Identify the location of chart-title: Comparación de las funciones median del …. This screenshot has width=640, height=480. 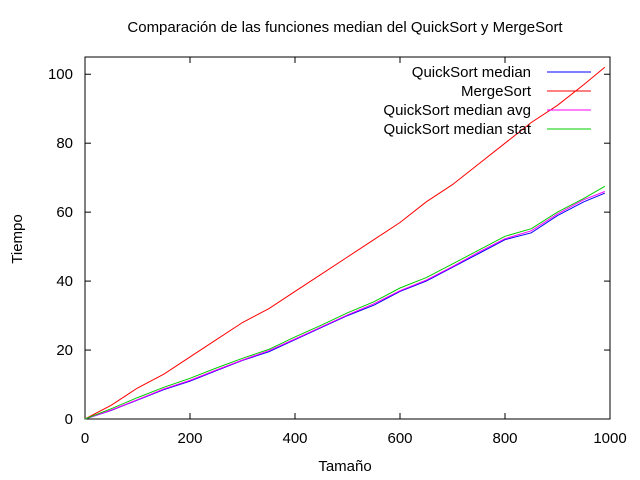
(345, 27).